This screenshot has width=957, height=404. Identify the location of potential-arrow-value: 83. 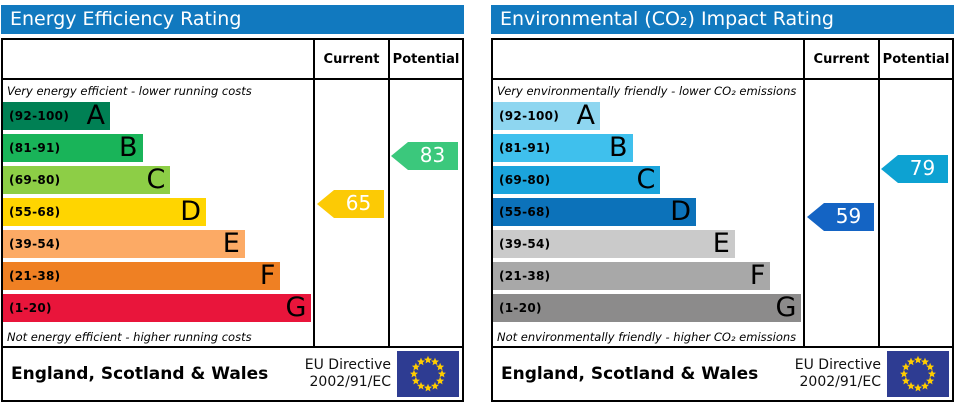
(432, 155).